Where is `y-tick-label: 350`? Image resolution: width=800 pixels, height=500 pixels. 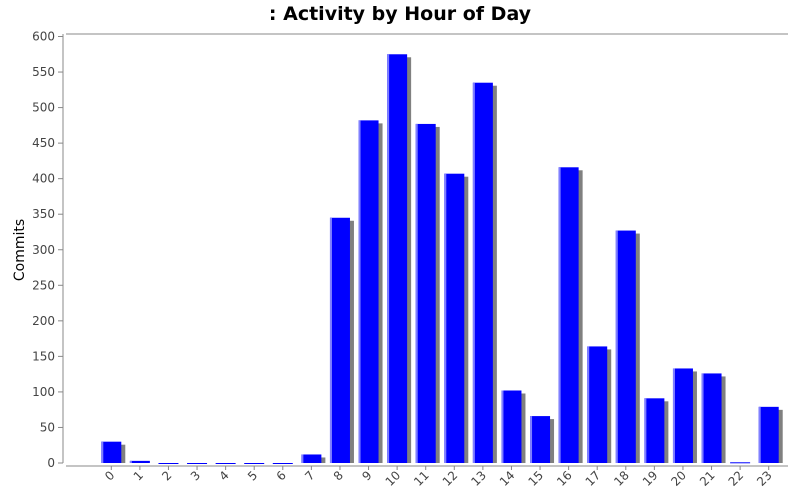 y-tick-label: 350 is located at coordinates (43, 214).